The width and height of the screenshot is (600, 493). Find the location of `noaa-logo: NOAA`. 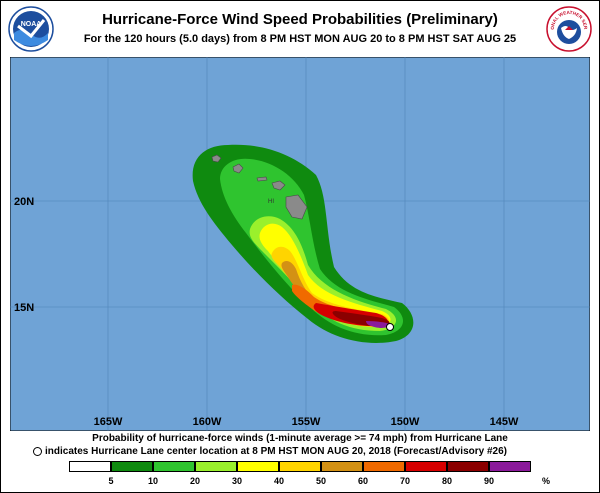

noaa-logo: NOAA is located at coordinates (31, 29).